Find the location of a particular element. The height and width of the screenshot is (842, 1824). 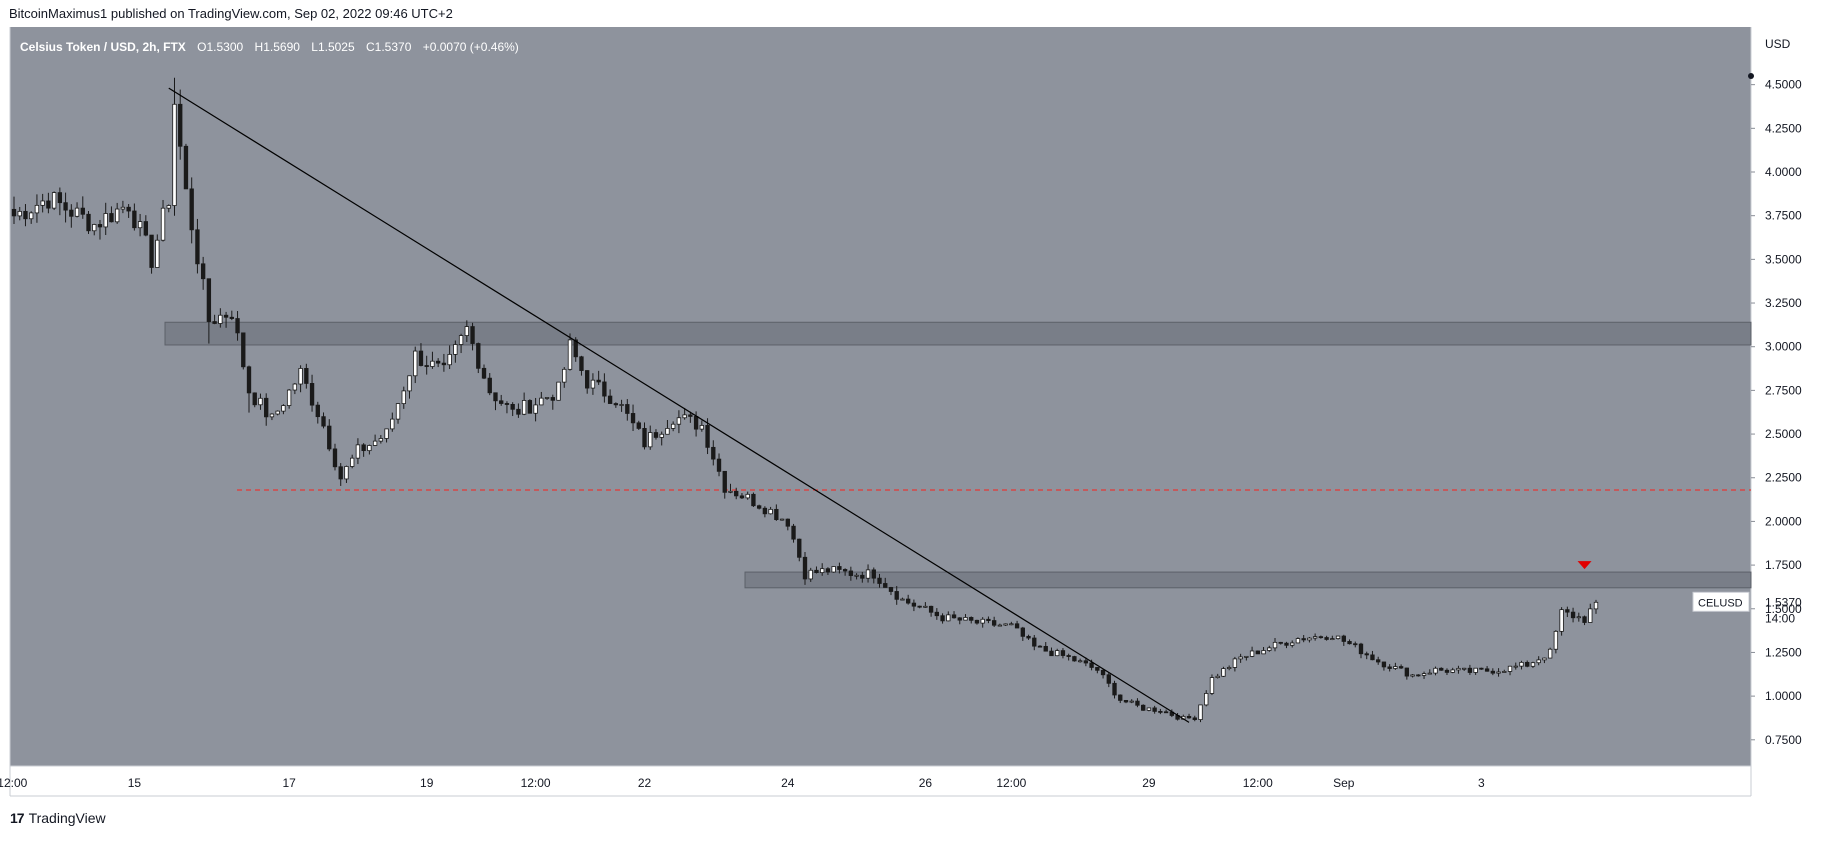

symbol-tag is located at coordinates (1721, 601).